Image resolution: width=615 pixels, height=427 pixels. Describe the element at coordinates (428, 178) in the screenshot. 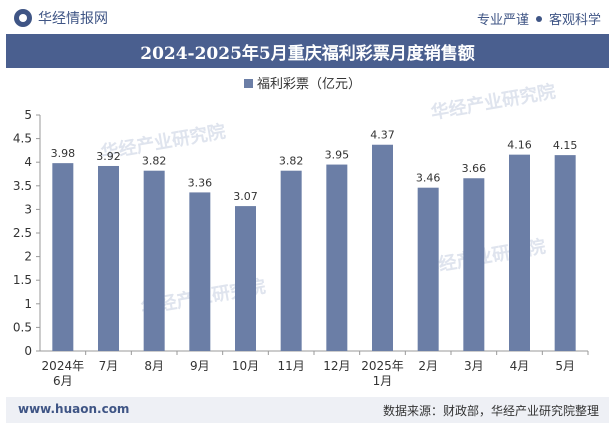

I see `data-label: 3.46` at that location.